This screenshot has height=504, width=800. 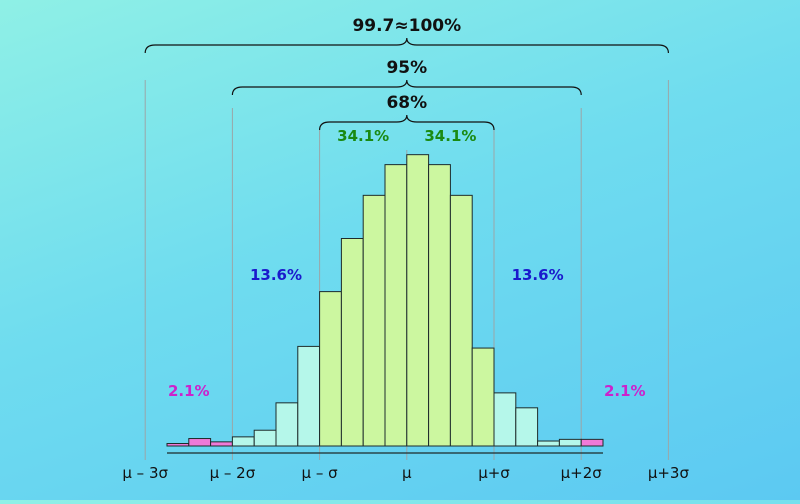 I want to click on x-tick-label: μ+3σ, so click(x=669, y=473).